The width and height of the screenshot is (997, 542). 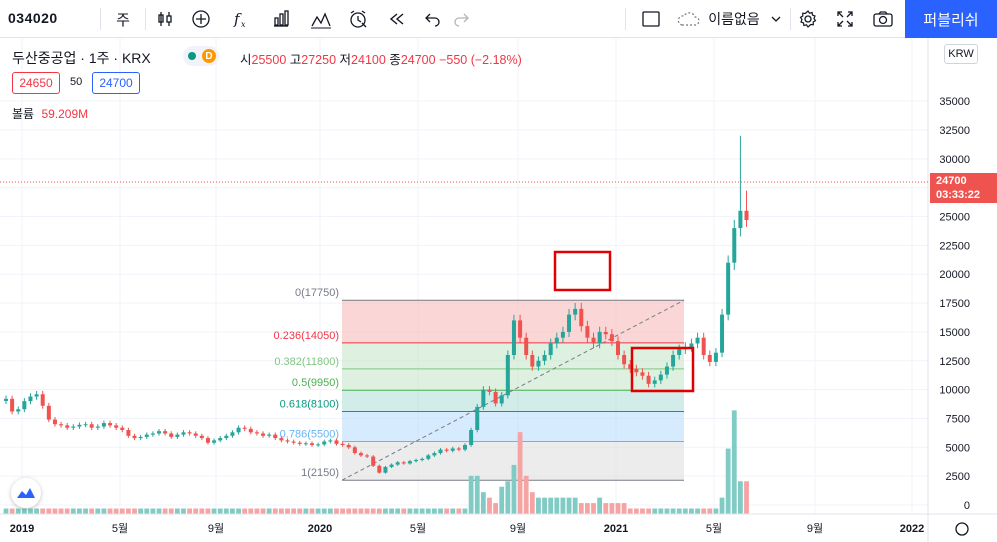 What do you see at coordinates (616, 529) in the screenshot?
I see `time-tick-label: 2021` at bounding box center [616, 529].